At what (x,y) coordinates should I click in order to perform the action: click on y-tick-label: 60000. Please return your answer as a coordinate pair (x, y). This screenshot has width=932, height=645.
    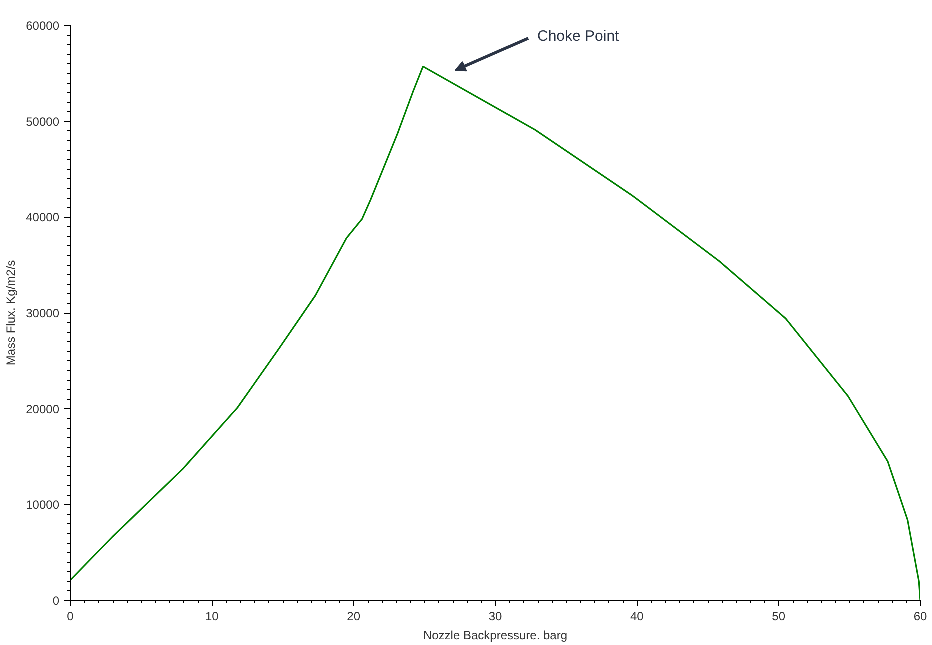
    Looking at the image, I should click on (43, 26).